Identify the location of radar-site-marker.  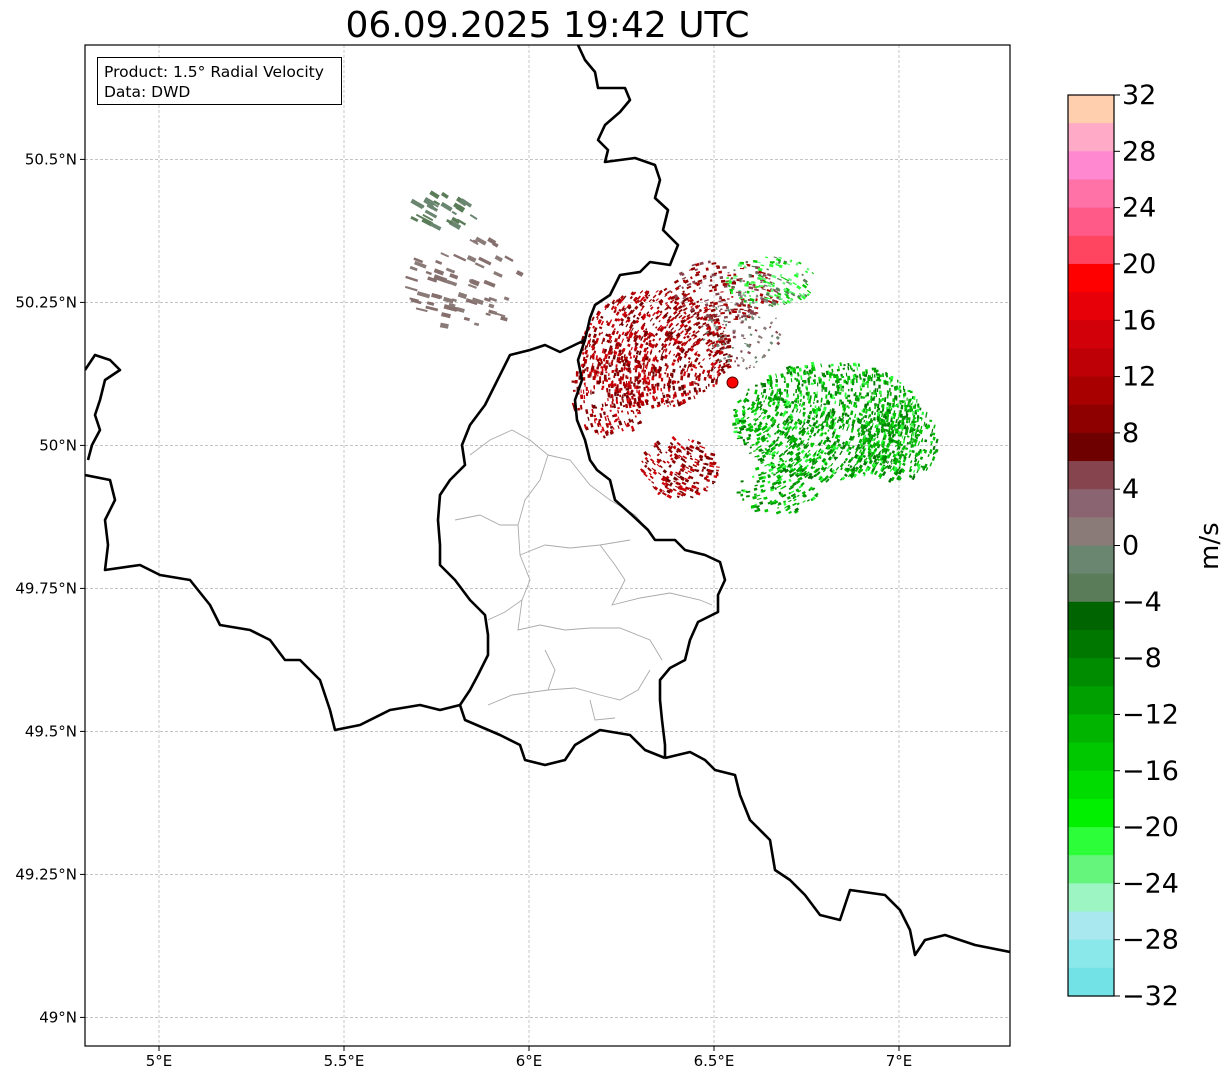
(732, 382).